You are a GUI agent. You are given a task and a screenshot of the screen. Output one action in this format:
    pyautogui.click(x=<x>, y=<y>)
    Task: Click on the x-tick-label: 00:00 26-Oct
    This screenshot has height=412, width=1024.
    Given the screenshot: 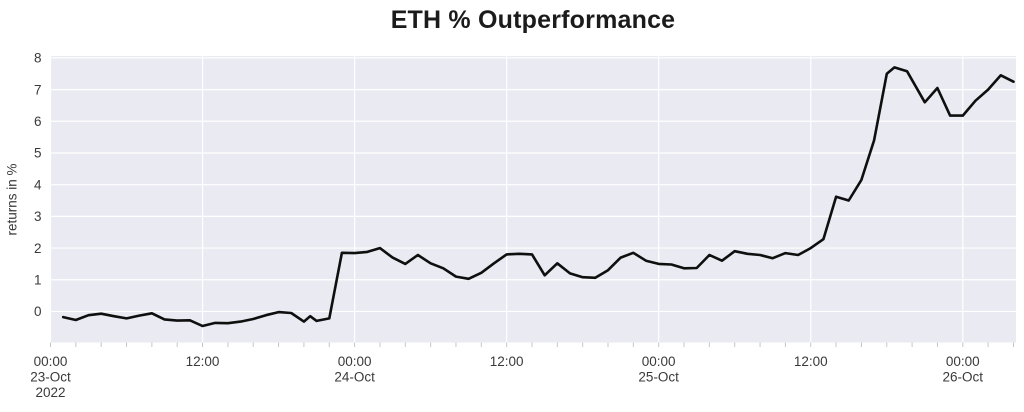 What is the action you would take?
    pyautogui.click(x=963, y=369)
    